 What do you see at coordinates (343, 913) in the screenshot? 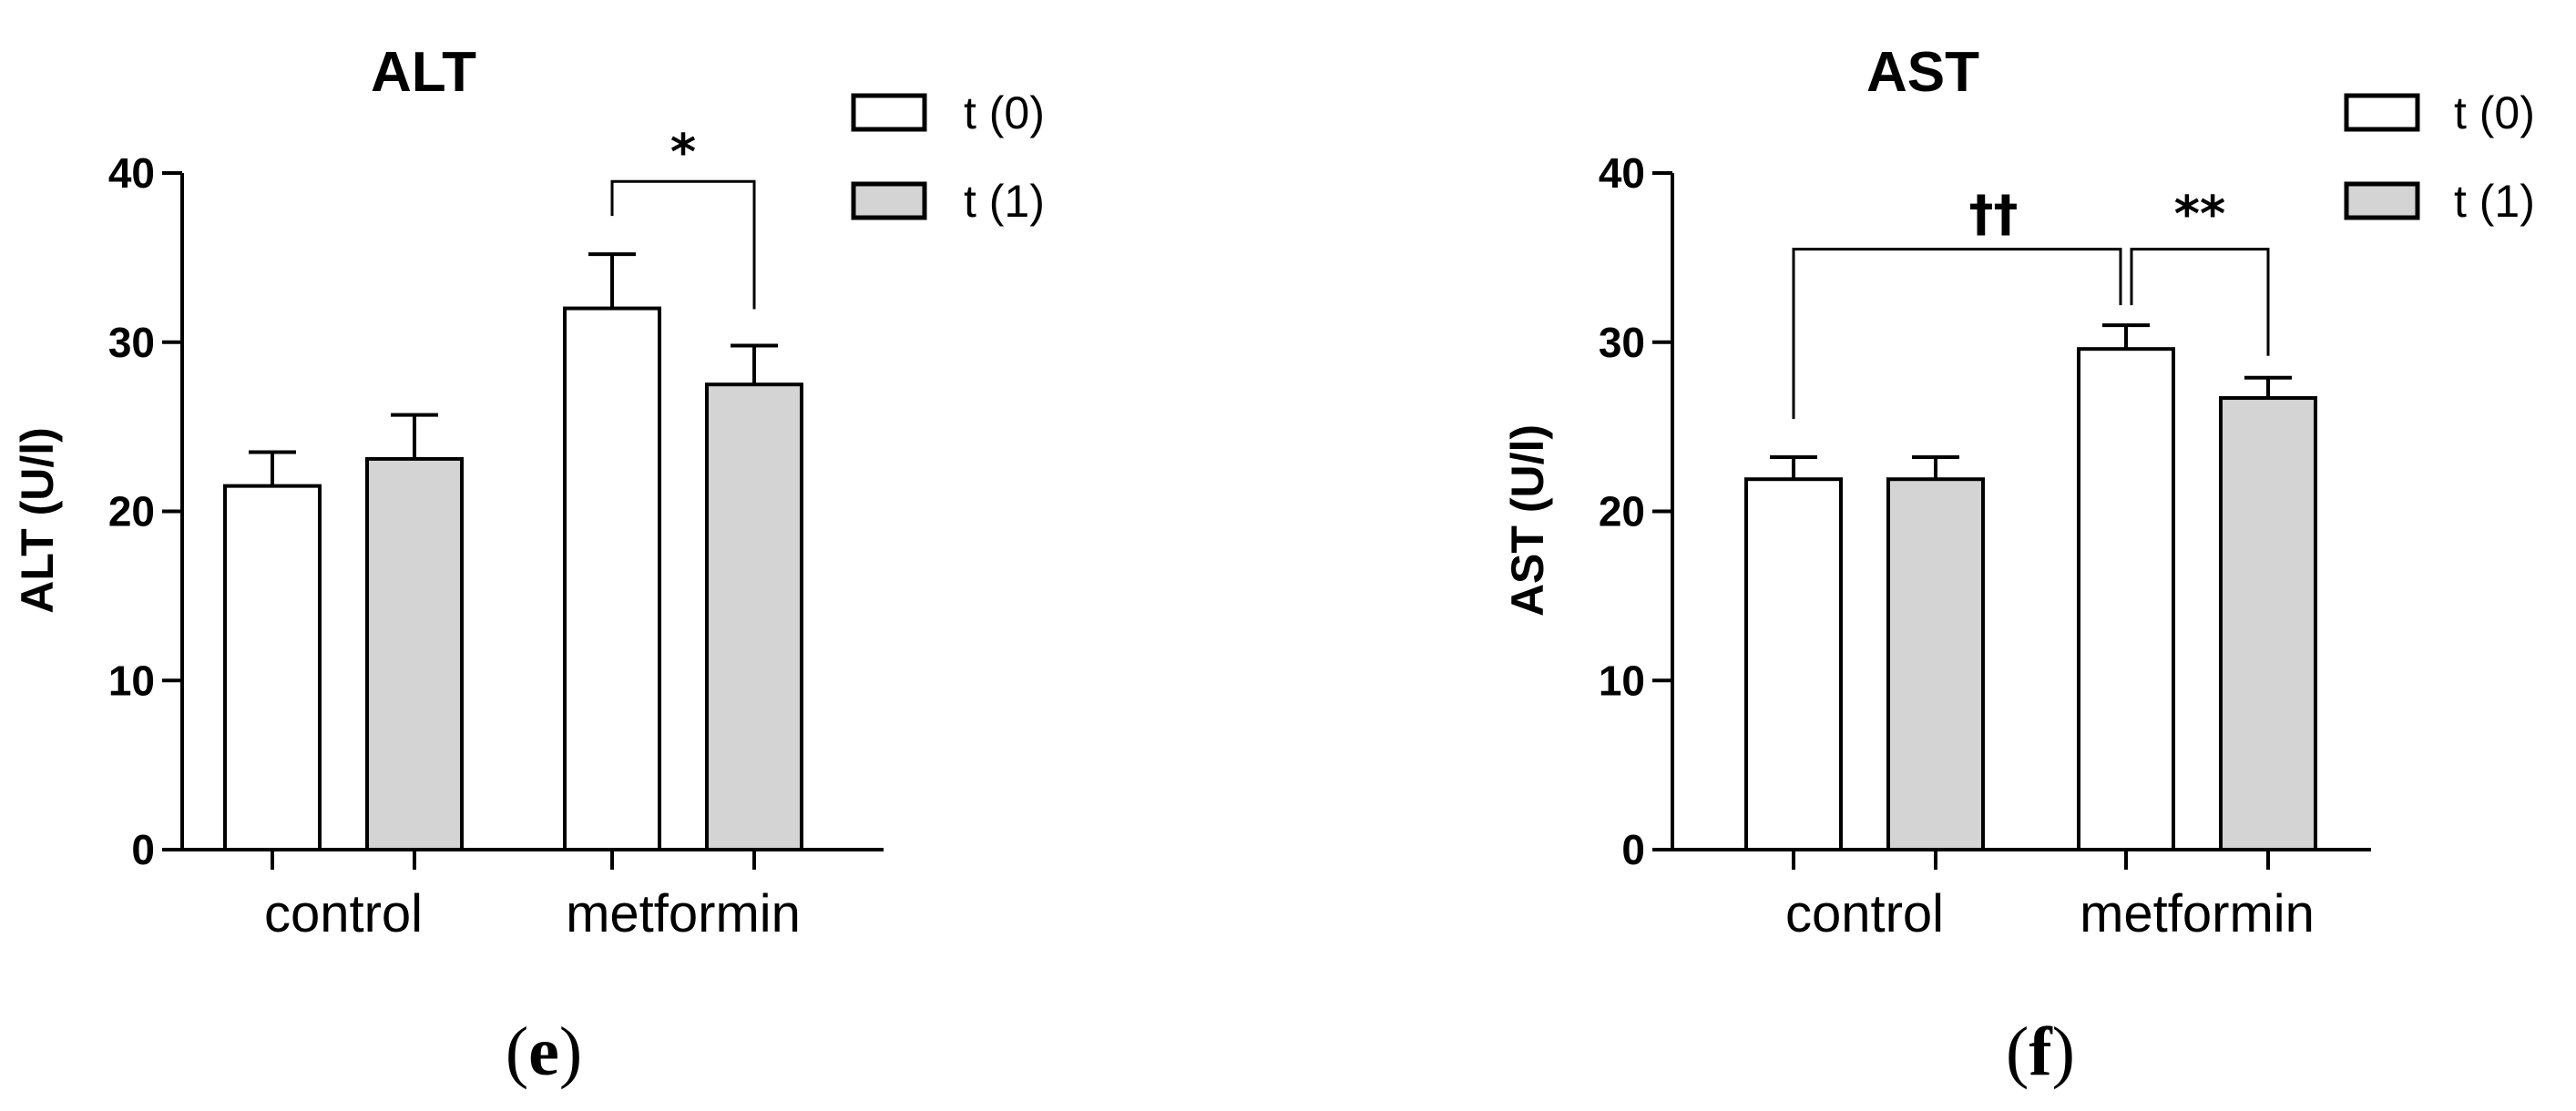
I see `alt-x-tick-label: control` at bounding box center [343, 913].